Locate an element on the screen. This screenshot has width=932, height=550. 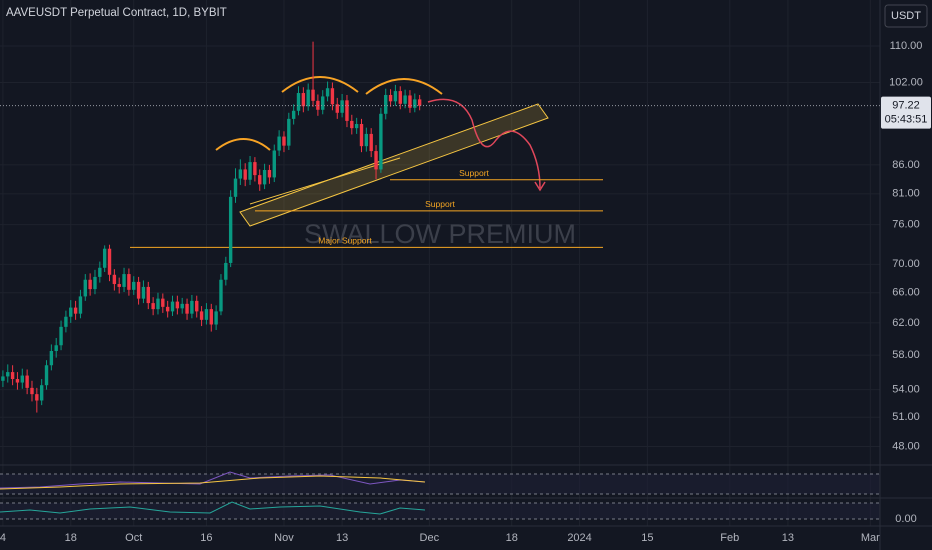
y-tick-label: 81.00 is located at coordinates (906, 194).